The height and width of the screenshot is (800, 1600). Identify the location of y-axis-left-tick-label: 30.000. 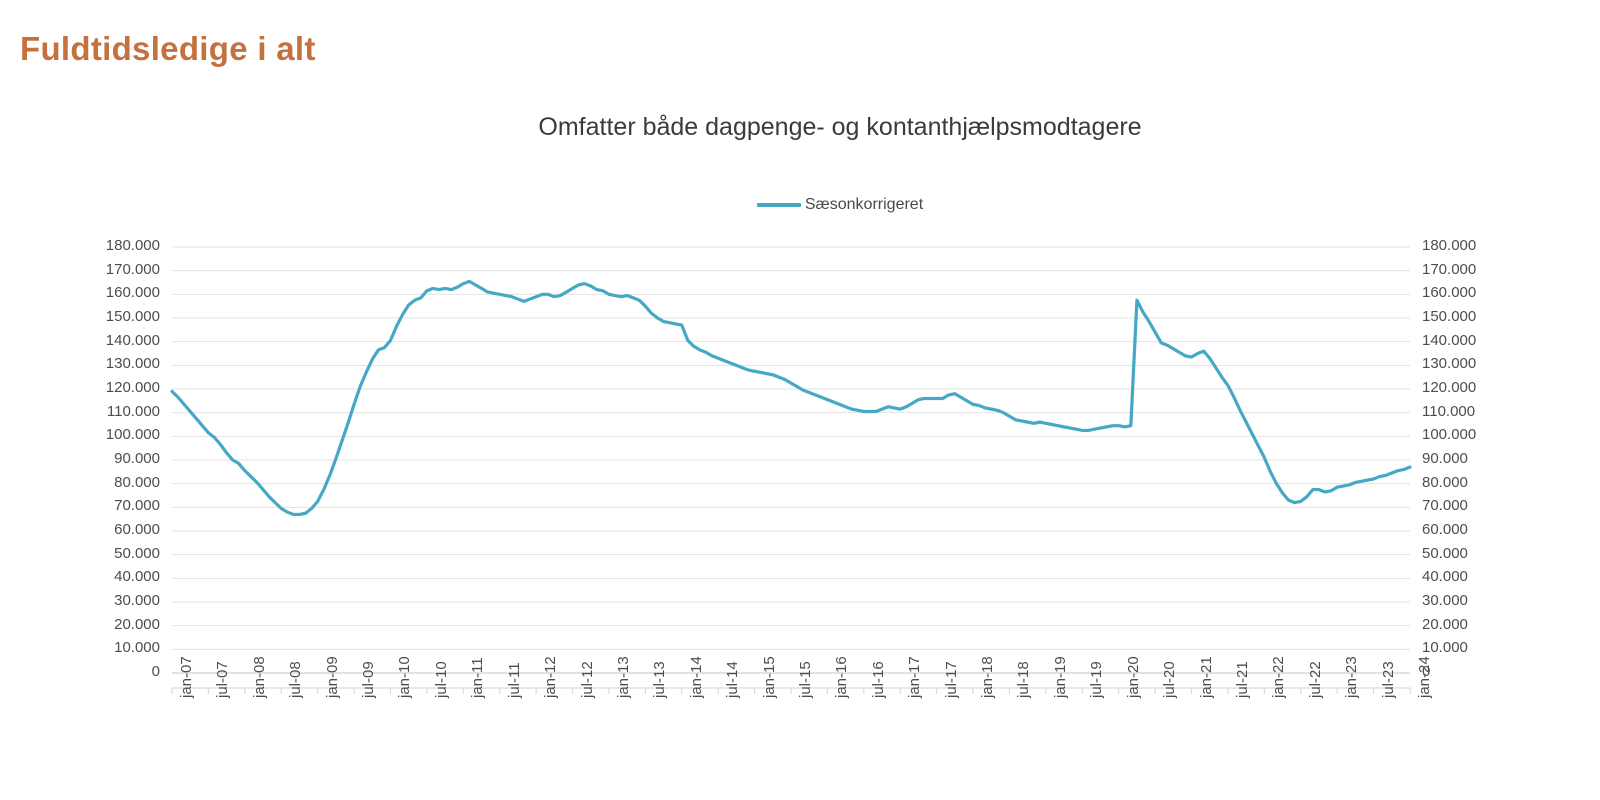
(137, 600).